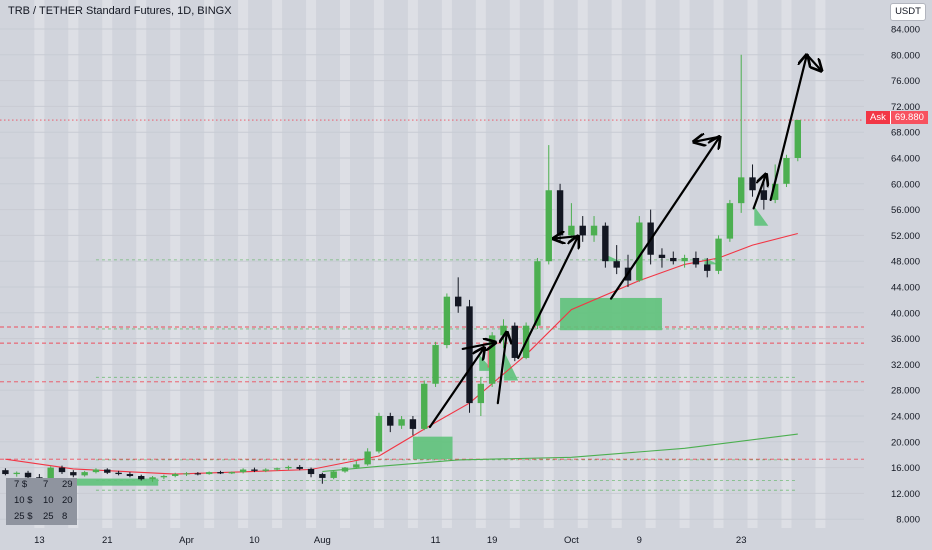 The image size is (932, 550). I want to click on currency-button: USDT, so click(908, 12).